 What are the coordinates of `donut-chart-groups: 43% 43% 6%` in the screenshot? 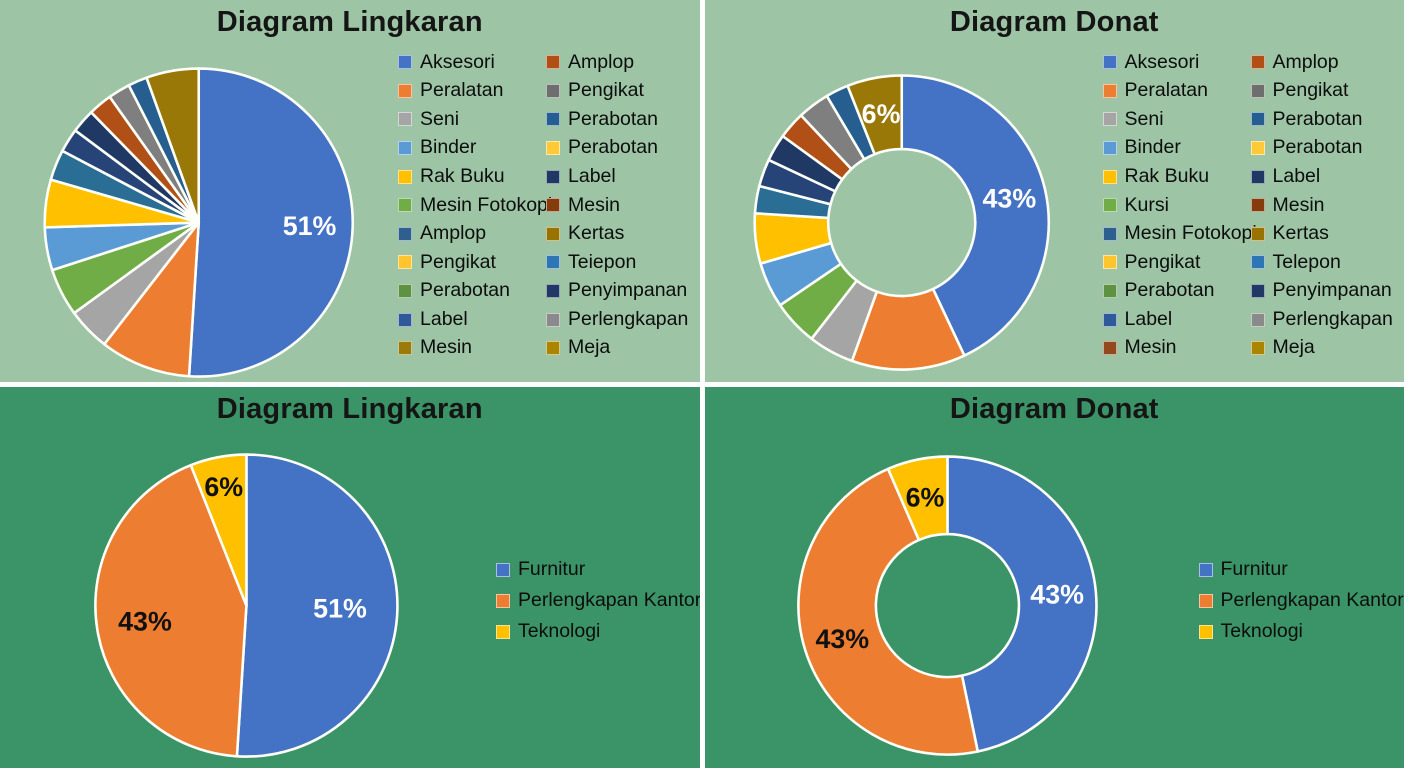 It's located at (947, 605).